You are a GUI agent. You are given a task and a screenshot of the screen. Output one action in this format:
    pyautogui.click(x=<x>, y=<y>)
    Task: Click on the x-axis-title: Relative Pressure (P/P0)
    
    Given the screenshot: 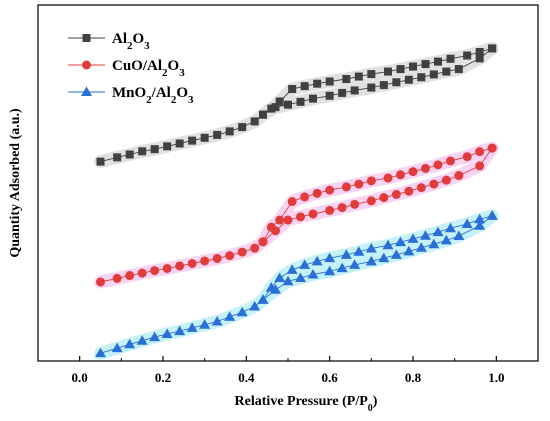 What is the action you would take?
    pyautogui.click(x=306, y=404)
    